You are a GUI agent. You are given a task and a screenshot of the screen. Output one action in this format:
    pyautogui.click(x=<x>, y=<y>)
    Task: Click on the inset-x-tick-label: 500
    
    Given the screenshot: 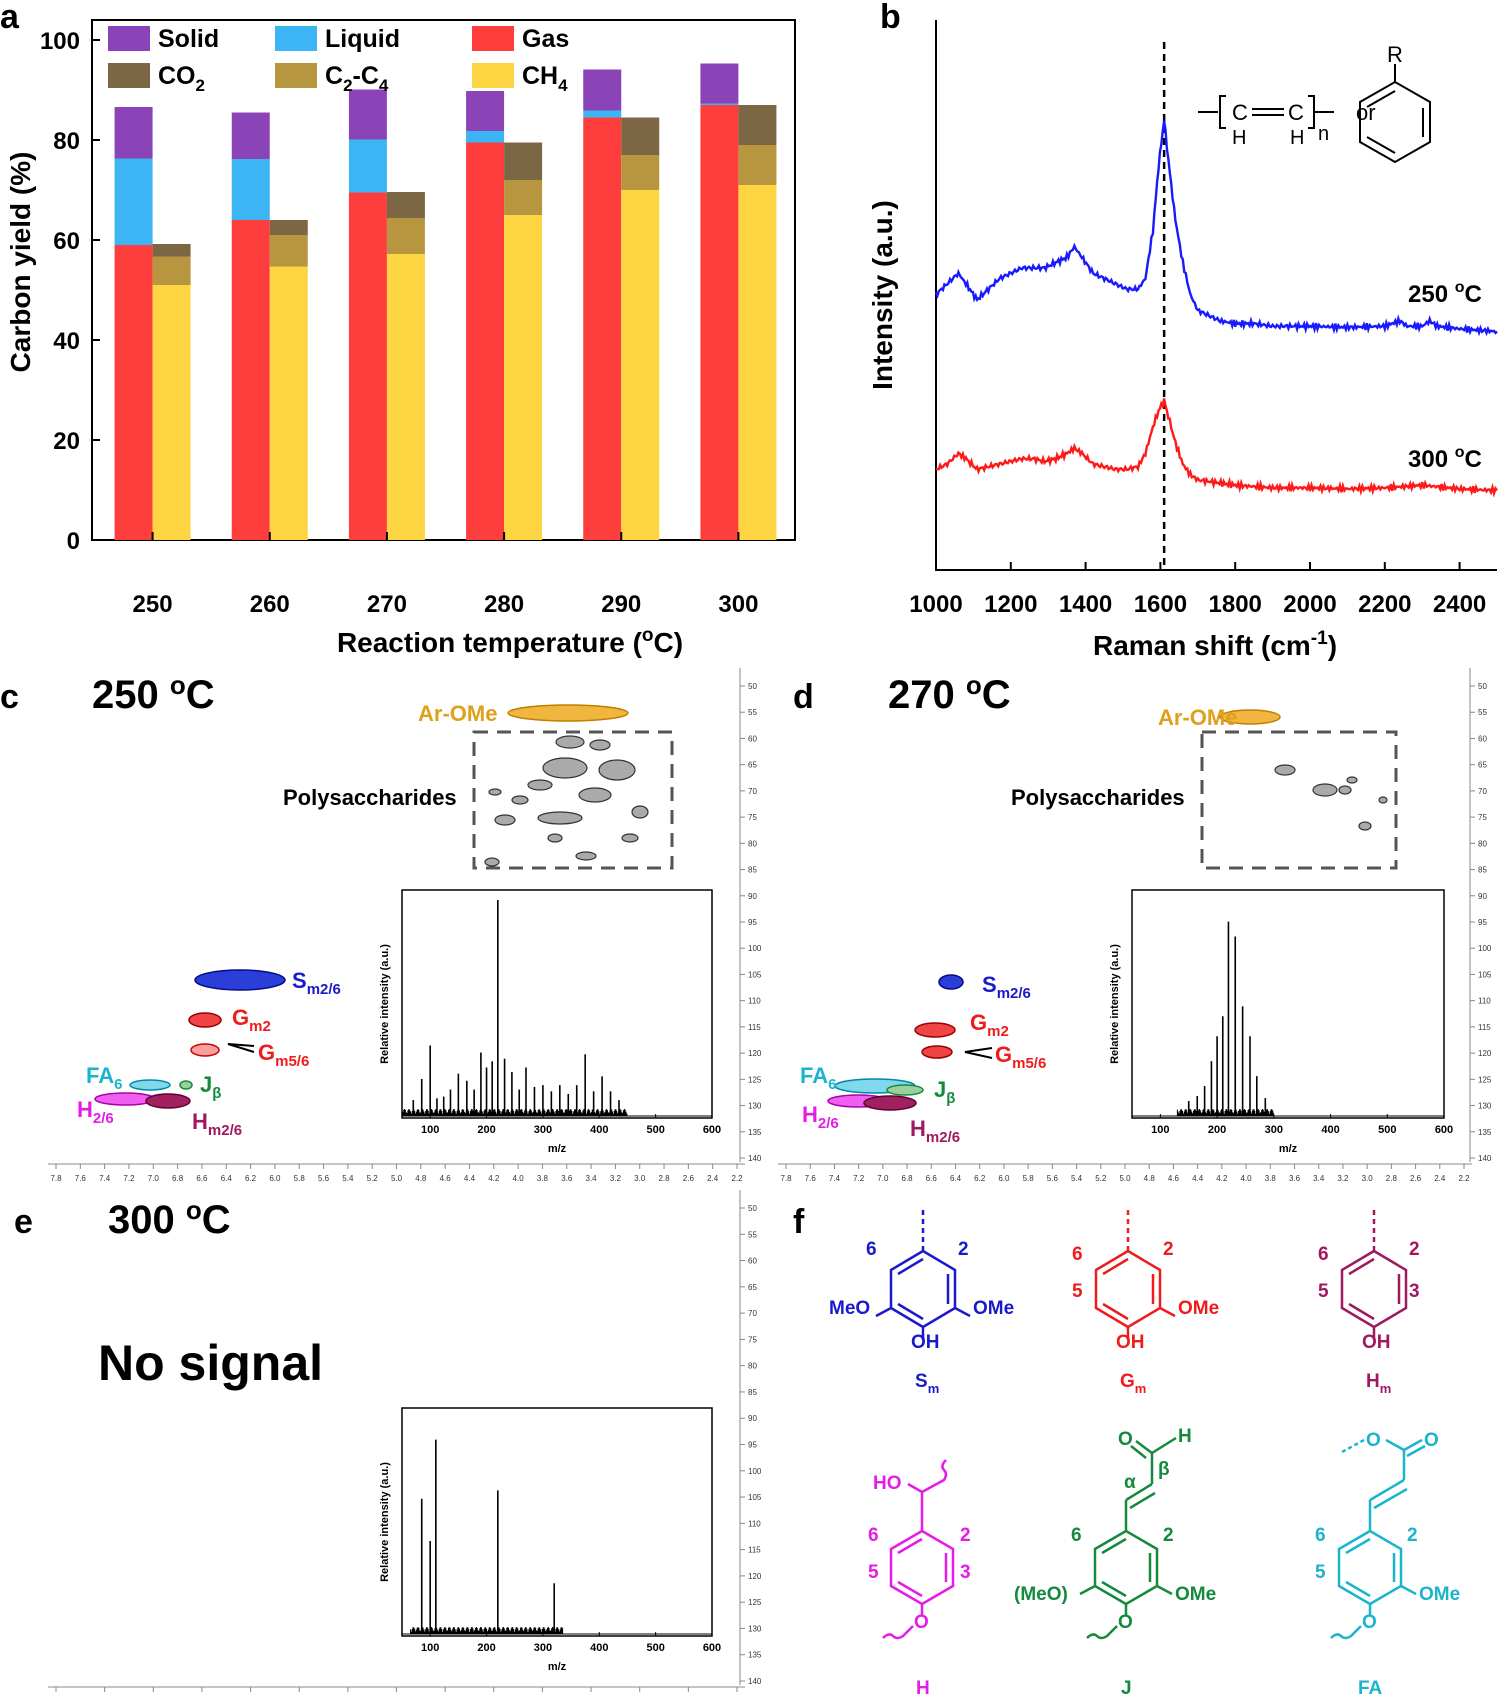 What is the action you would take?
    pyautogui.click(x=1387, y=1130)
    